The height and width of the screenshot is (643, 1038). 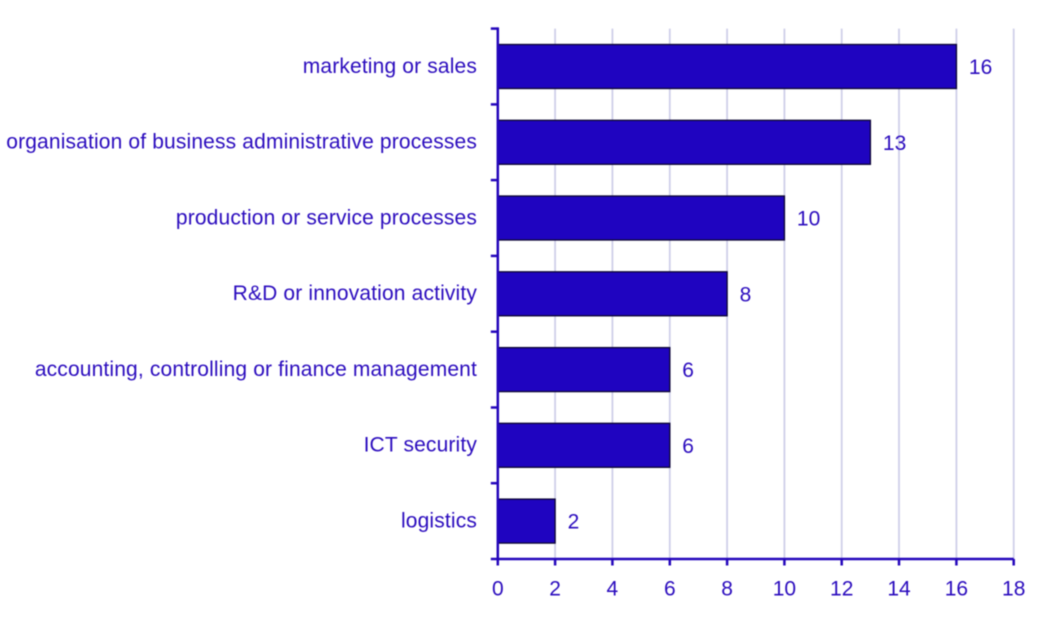 What do you see at coordinates (421, 445) in the screenshot?
I see `svg-text: ICT security` at bounding box center [421, 445].